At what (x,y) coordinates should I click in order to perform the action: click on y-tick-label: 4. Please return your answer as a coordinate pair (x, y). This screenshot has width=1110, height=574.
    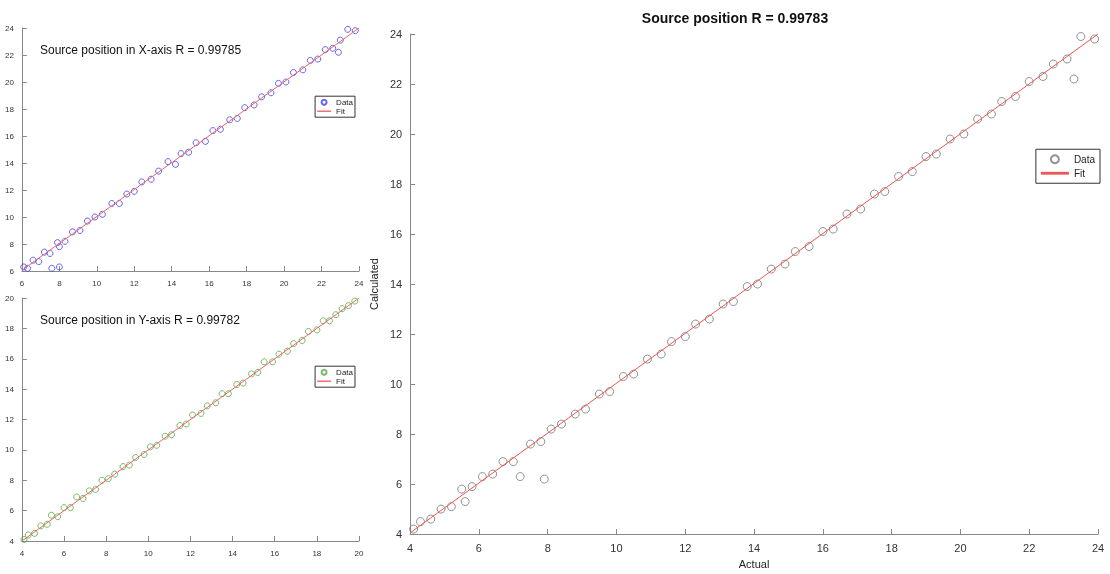
    Looking at the image, I should click on (399, 534).